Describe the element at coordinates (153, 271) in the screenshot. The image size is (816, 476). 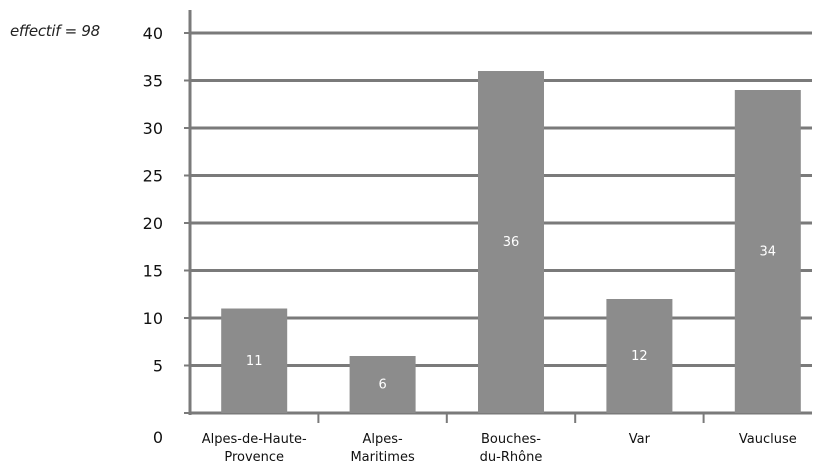
I see `y-tick-label: 15` at that location.